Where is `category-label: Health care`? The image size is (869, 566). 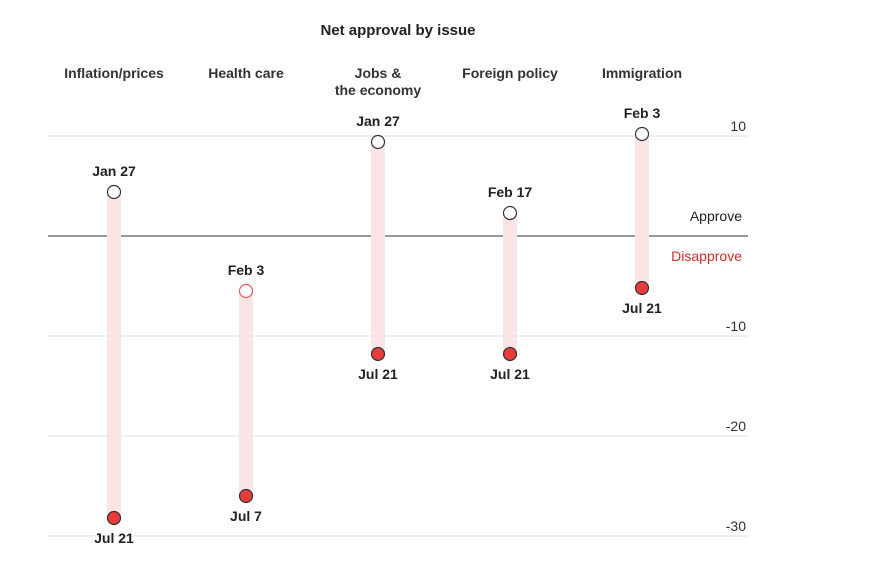
category-label: Health care is located at coordinates (246, 73).